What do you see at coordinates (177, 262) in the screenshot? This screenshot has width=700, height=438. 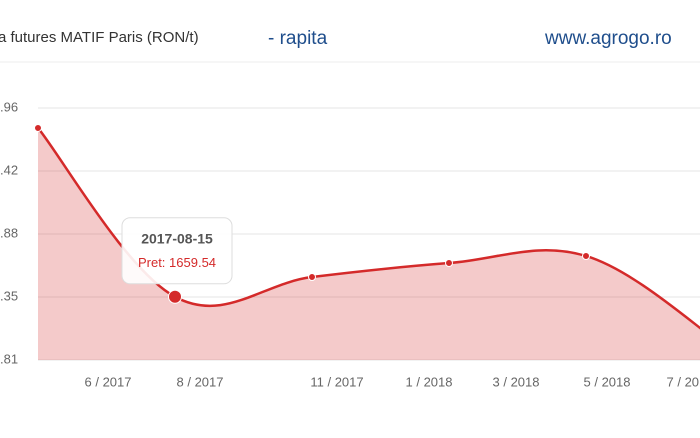 I see `tooltip-value: Pret: 1659.54` at bounding box center [177, 262].